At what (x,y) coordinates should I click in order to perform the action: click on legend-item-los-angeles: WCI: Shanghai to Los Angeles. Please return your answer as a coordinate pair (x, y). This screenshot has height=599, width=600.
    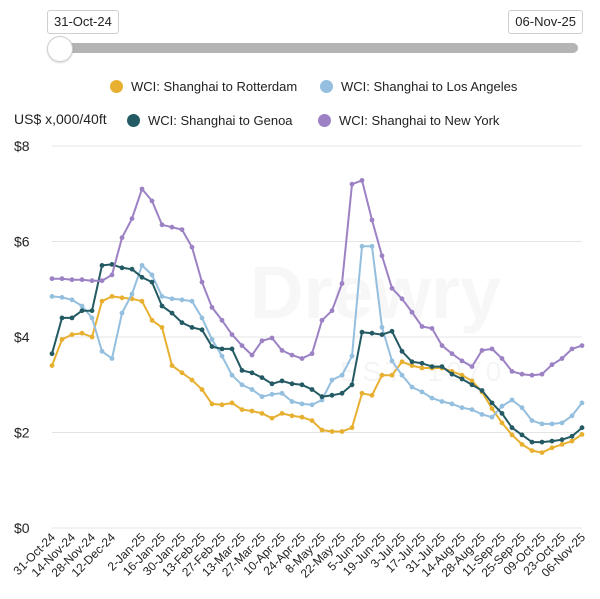
    Looking at the image, I should click on (418, 86).